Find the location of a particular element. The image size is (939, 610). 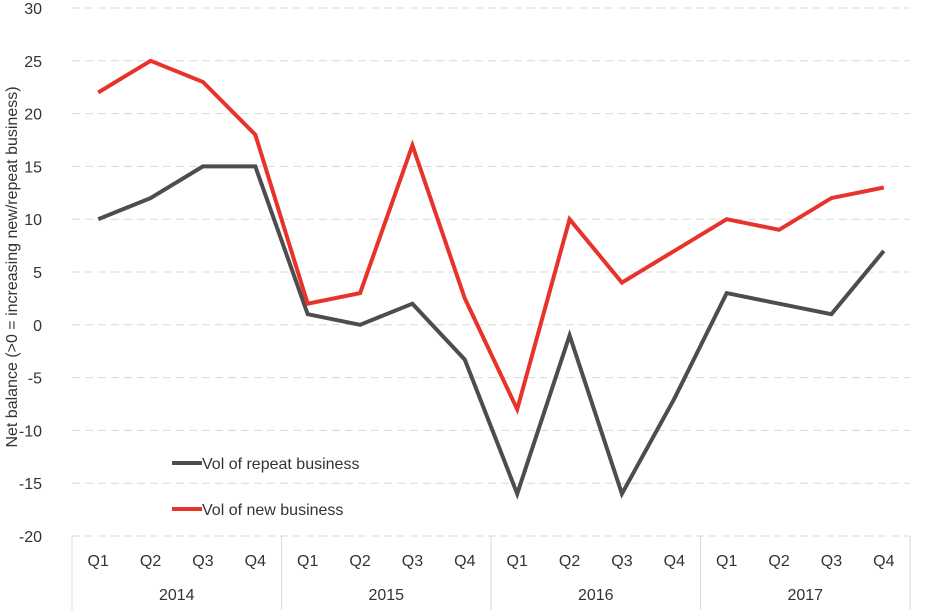

legend-label: Vol of new business is located at coordinates (272, 510).